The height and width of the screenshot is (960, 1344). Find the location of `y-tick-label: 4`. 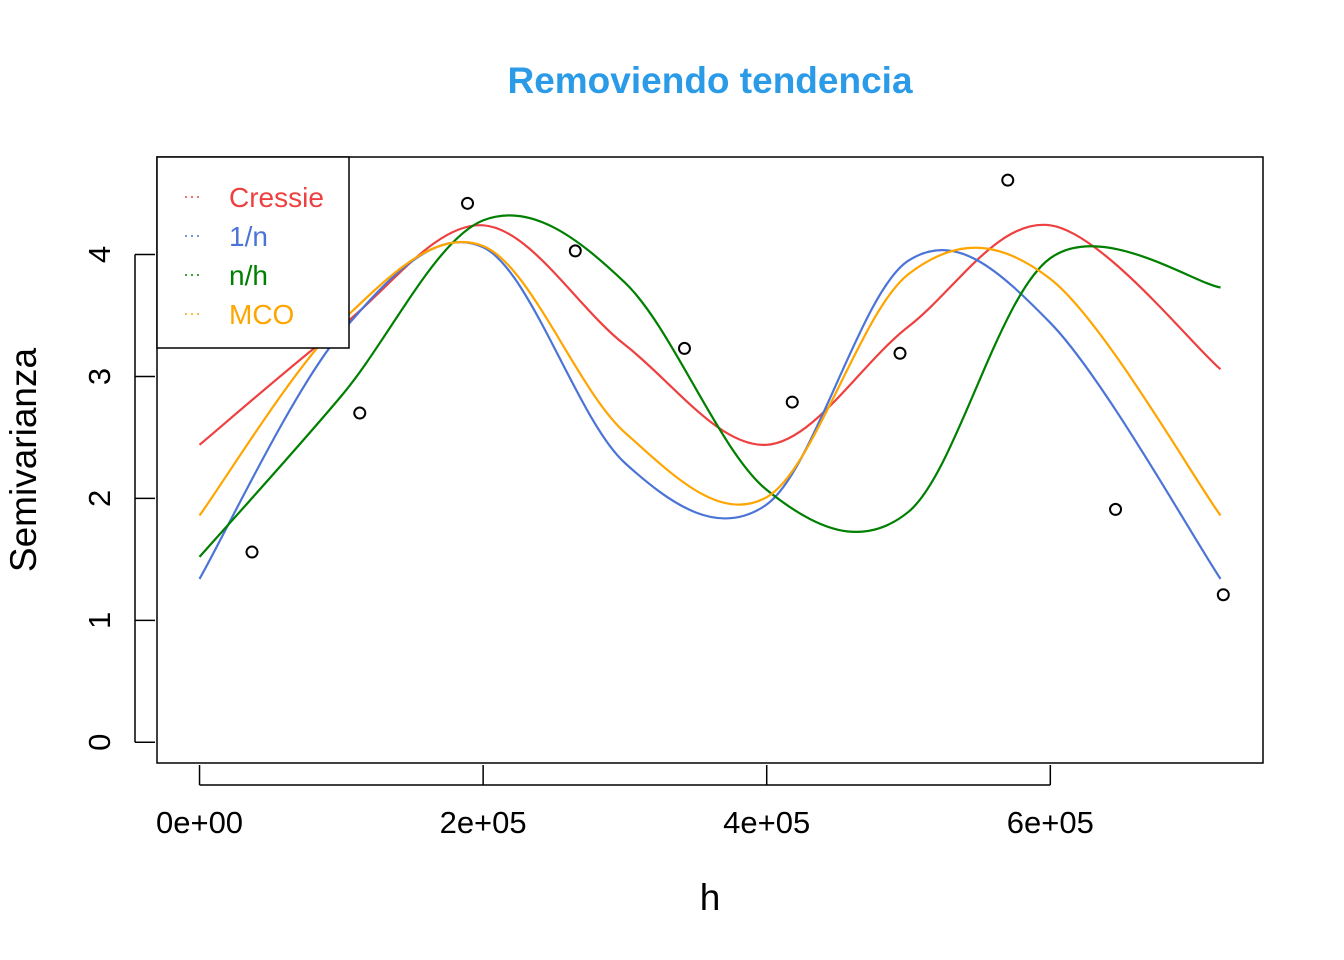

y-tick-label: 4 is located at coordinates (99, 254).